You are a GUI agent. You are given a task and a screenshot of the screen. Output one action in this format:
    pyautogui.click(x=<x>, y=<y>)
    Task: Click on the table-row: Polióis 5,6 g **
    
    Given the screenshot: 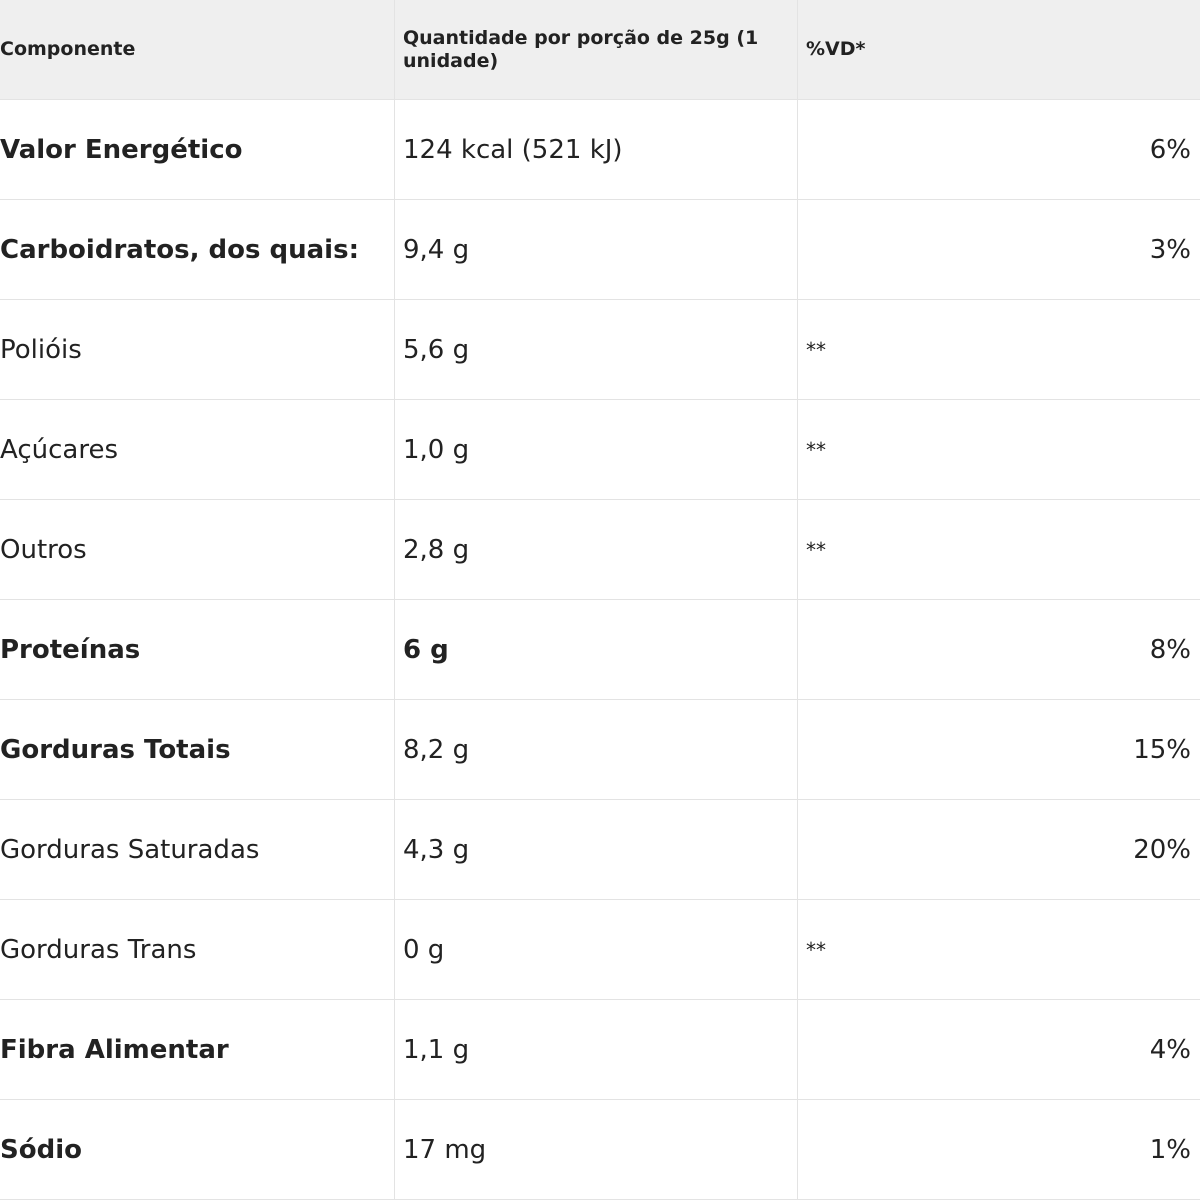 What is the action you would take?
    pyautogui.click(x=600, y=350)
    